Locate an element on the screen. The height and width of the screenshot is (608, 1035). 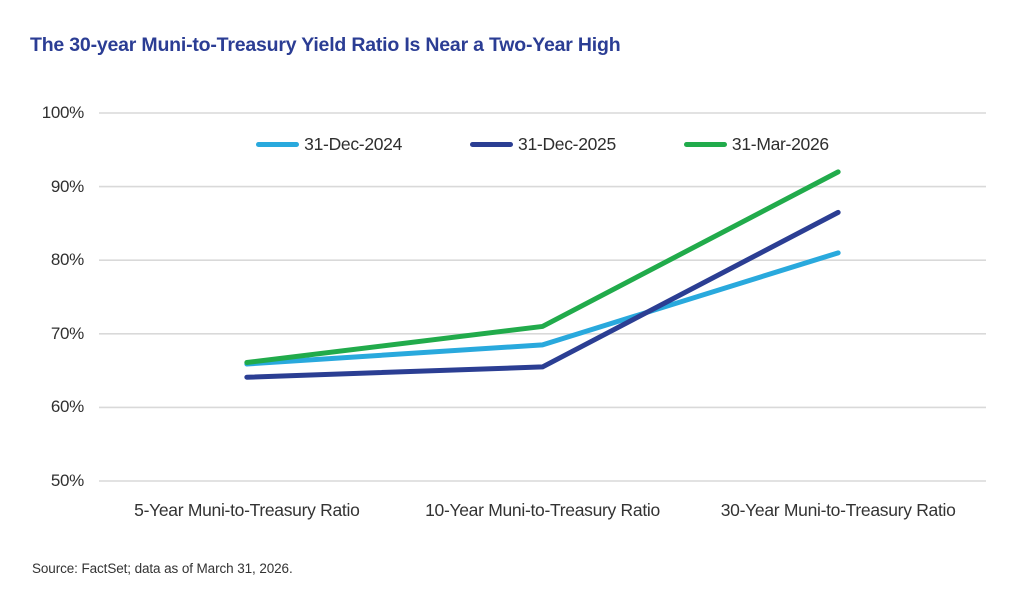
chart-legend: 31-Dec-2024 31-Dec-2025 31-Mar-2026 is located at coordinates (542, 144).